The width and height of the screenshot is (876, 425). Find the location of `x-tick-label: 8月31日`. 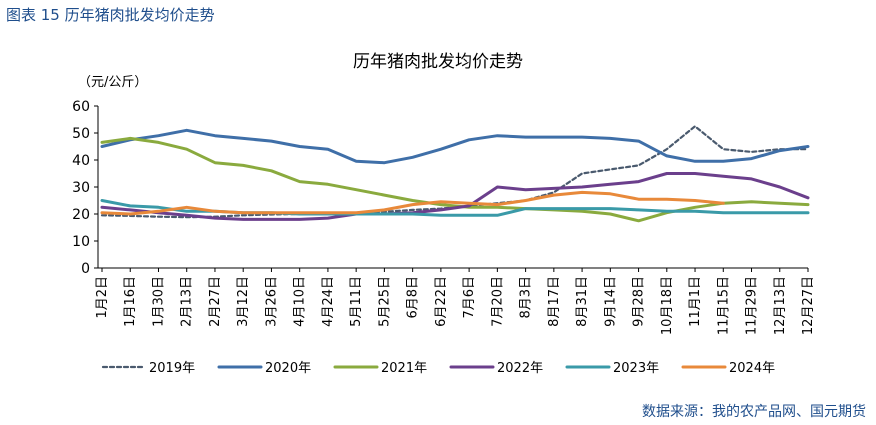

x-tick-label: 8月31日 is located at coordinates (582, 301).